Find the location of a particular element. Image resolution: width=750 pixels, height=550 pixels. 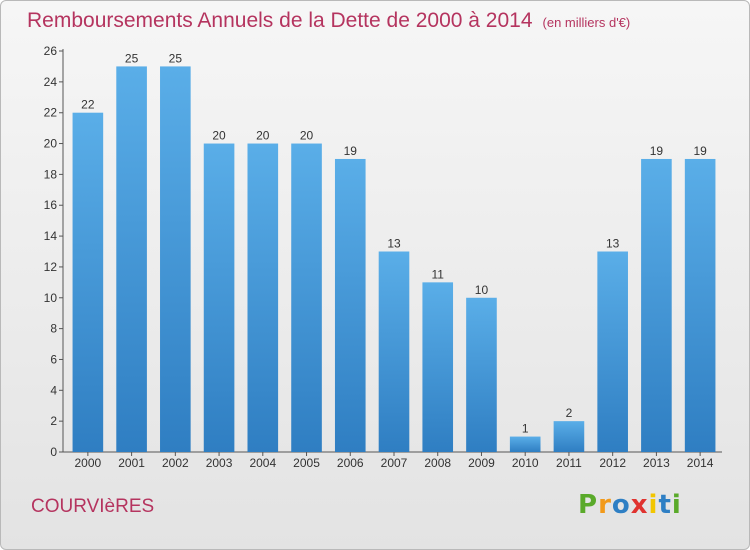

x-tick-label: 2014 is located at coordinates (700, 463).